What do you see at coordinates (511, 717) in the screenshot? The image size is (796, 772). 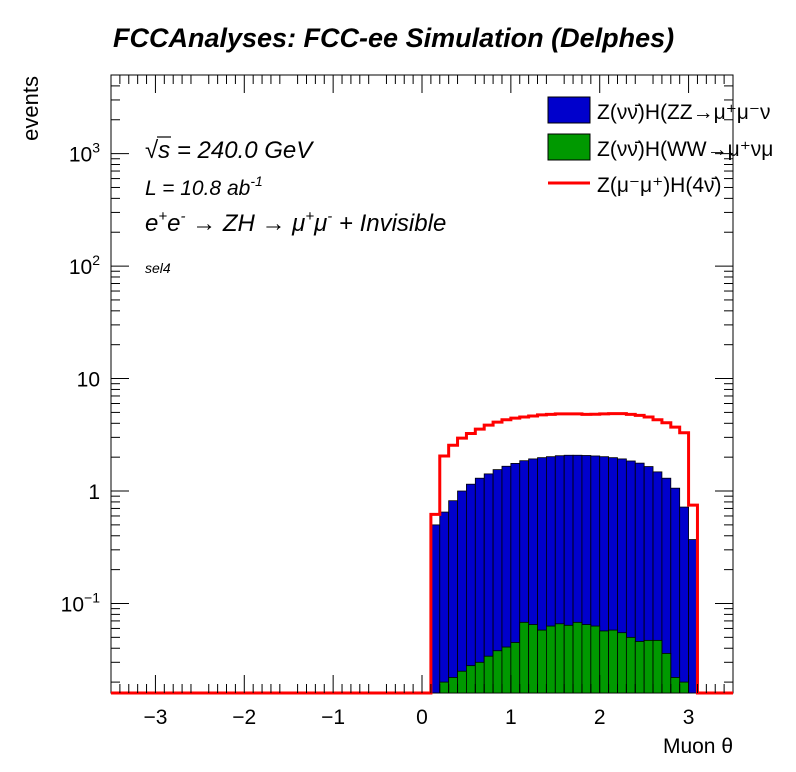 I see `x-tick-label: 1` at bounding box center [511, 717].